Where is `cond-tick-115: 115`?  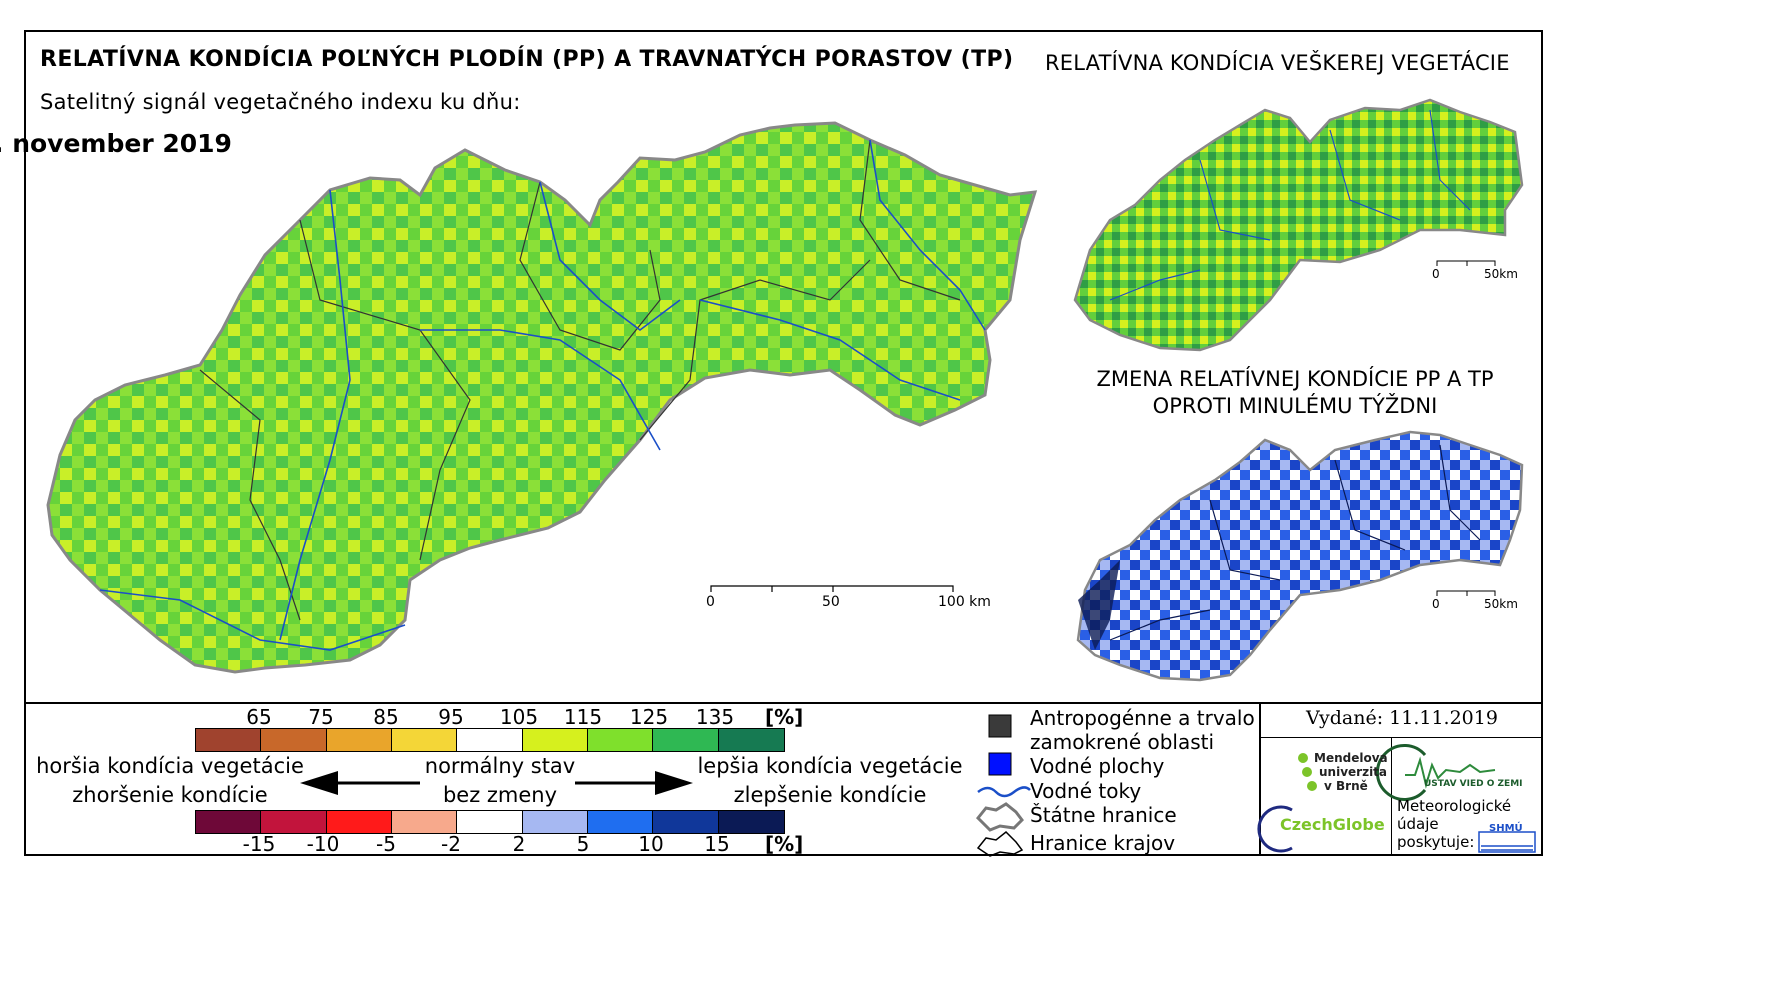 cond-tick-115: 115 is located at coordinates (583, 717).